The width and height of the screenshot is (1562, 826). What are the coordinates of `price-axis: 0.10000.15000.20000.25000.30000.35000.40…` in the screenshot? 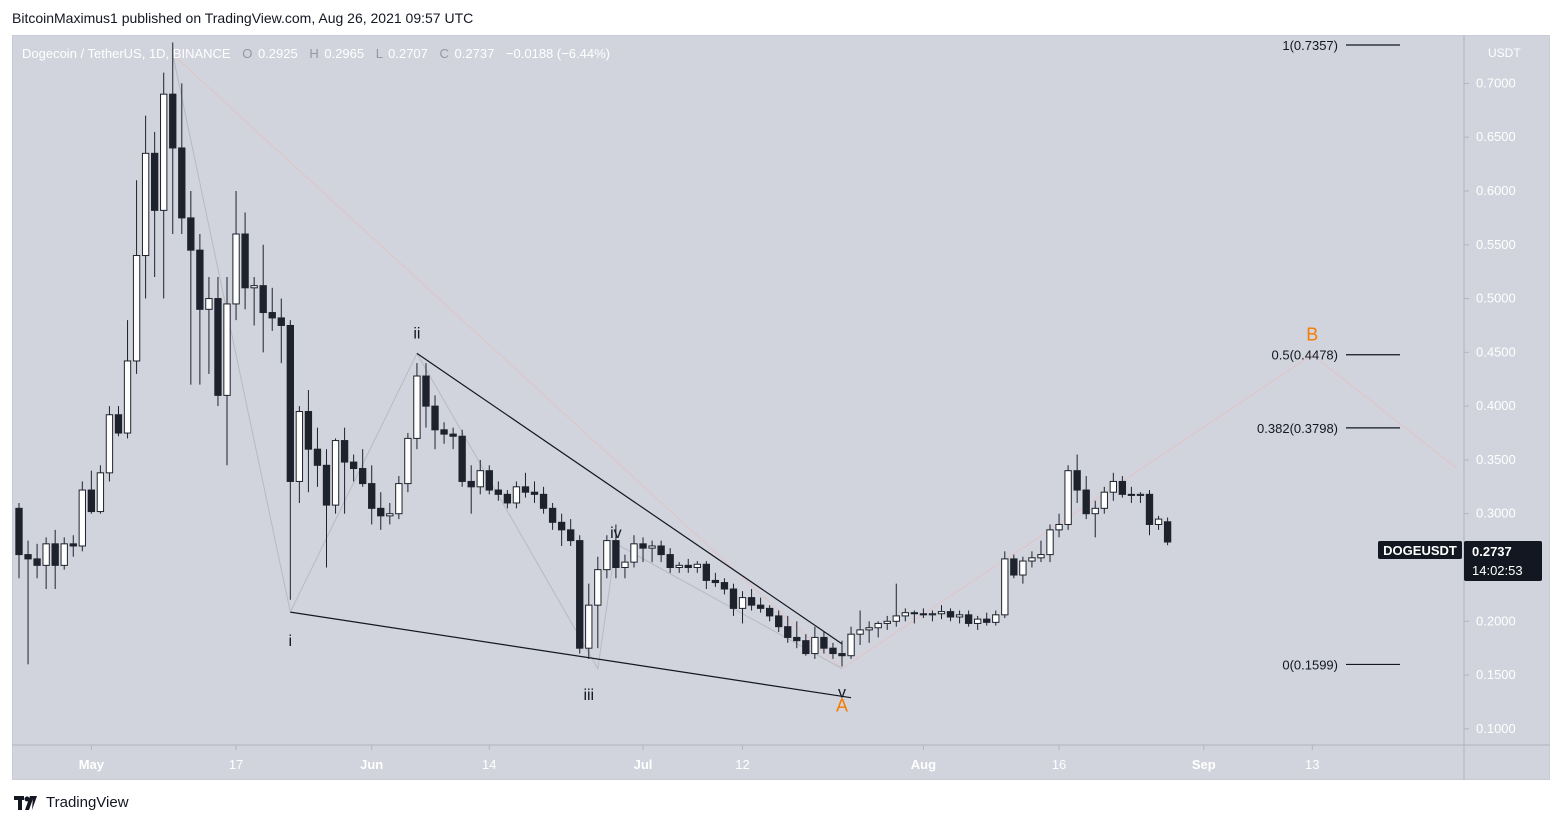 It's located at (1490, 405).